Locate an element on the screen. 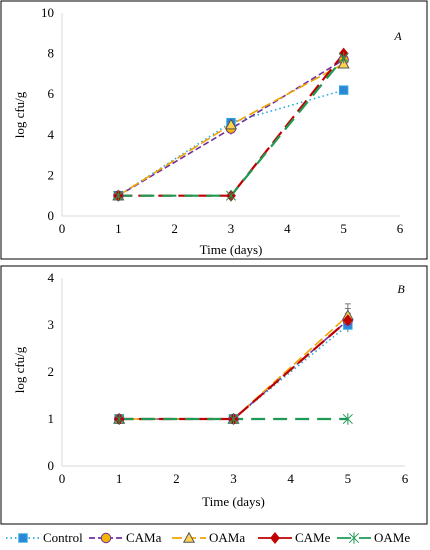 The height and width of the screenshot is (550, 430). legend-label-control: Control is located at coordinates (63, 537).